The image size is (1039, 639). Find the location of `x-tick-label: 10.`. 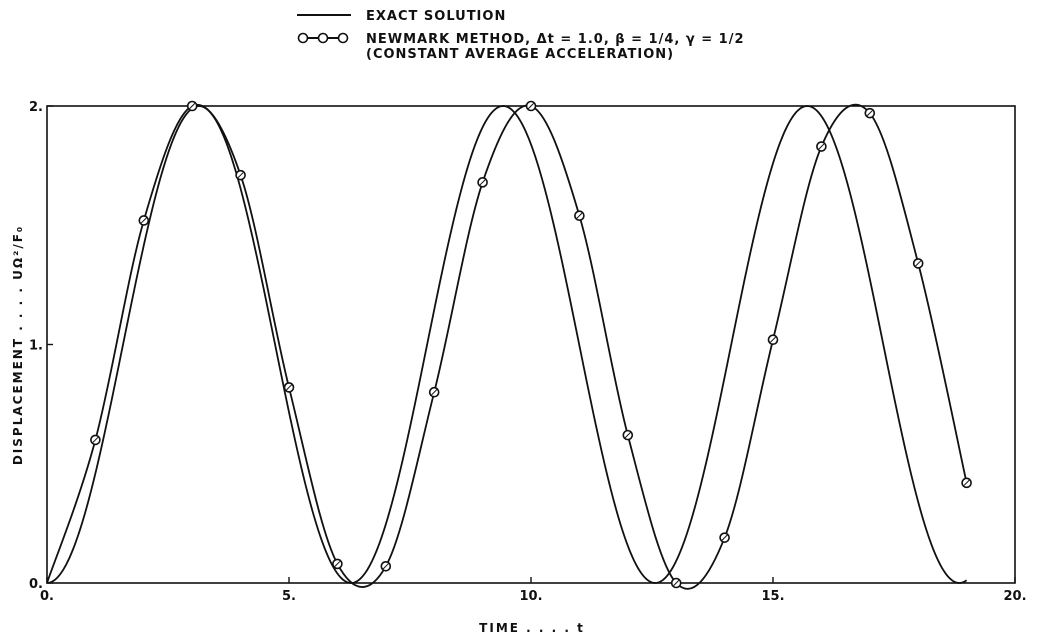

x-tick-label: 10. is located at coordinates (530, 596).